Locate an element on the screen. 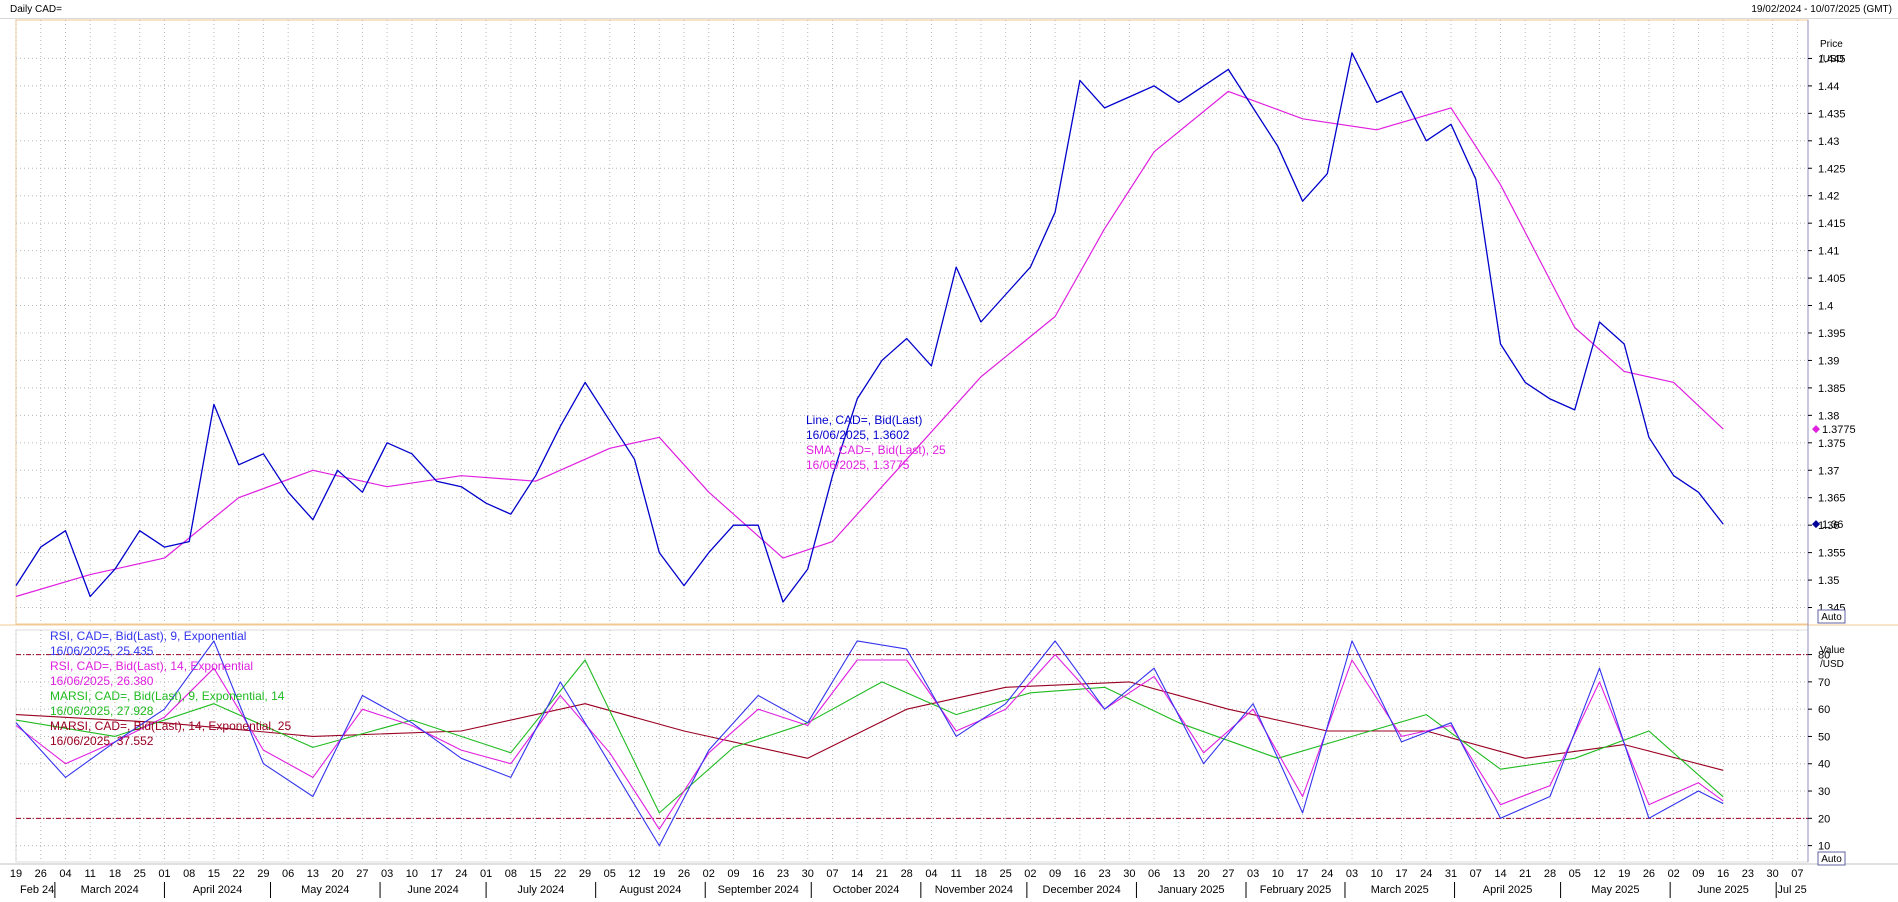  x-tick-label: 22 is located at coordinates (239, 874).